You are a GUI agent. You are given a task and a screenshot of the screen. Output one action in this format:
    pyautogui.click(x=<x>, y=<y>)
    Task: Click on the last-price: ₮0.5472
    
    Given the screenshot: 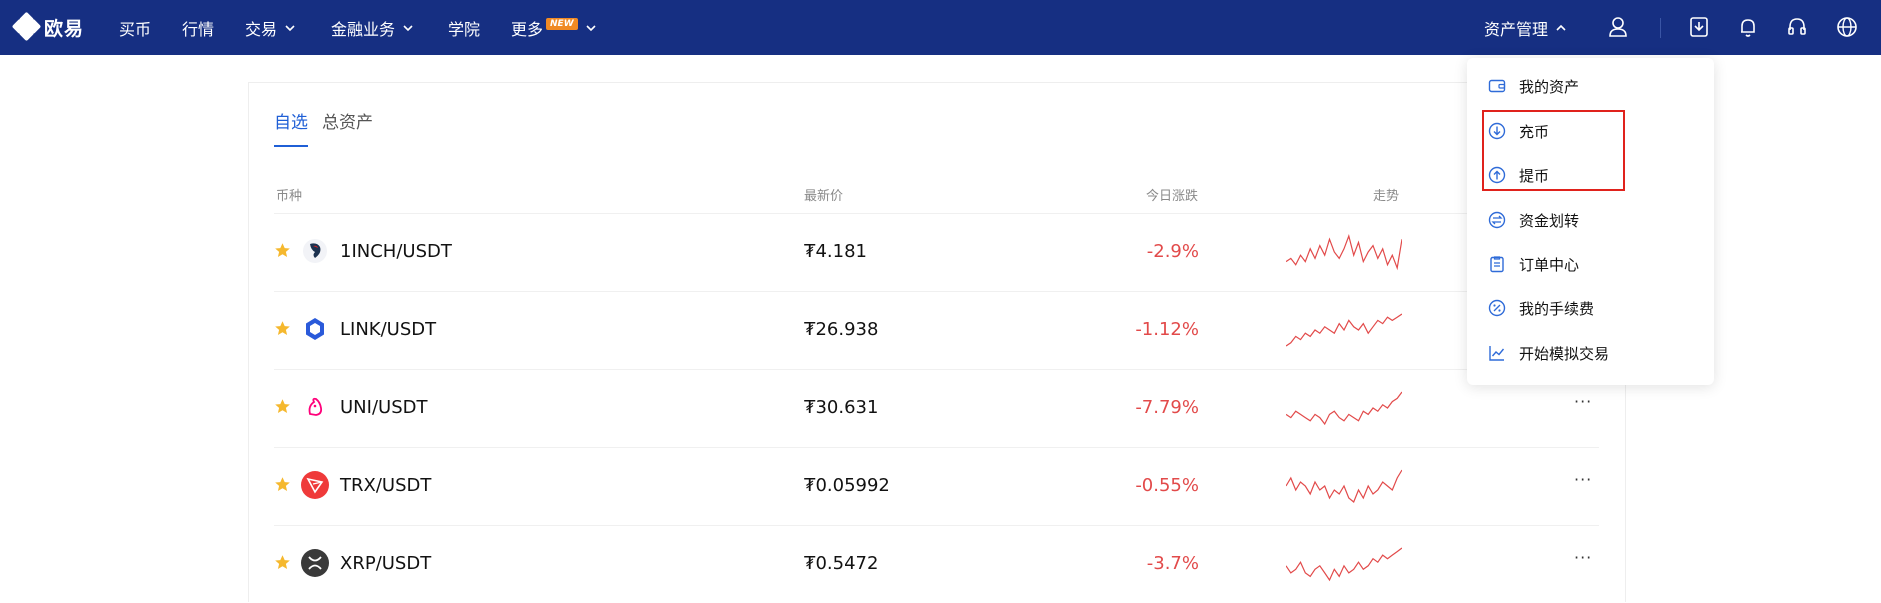 What is the action you would take?
    pyautogui.click(x=841, y=563)
    